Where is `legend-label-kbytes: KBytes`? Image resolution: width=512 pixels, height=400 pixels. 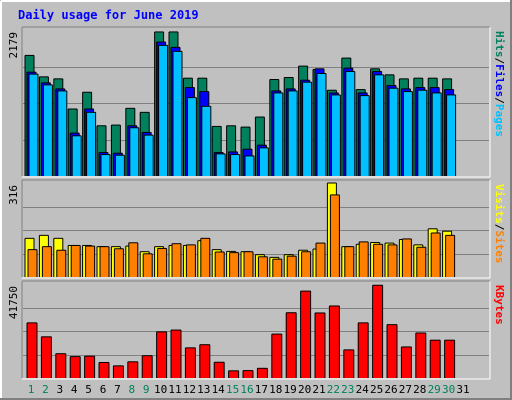 legend-label-kbytes: KBytes is located at coordinates (499, 305).